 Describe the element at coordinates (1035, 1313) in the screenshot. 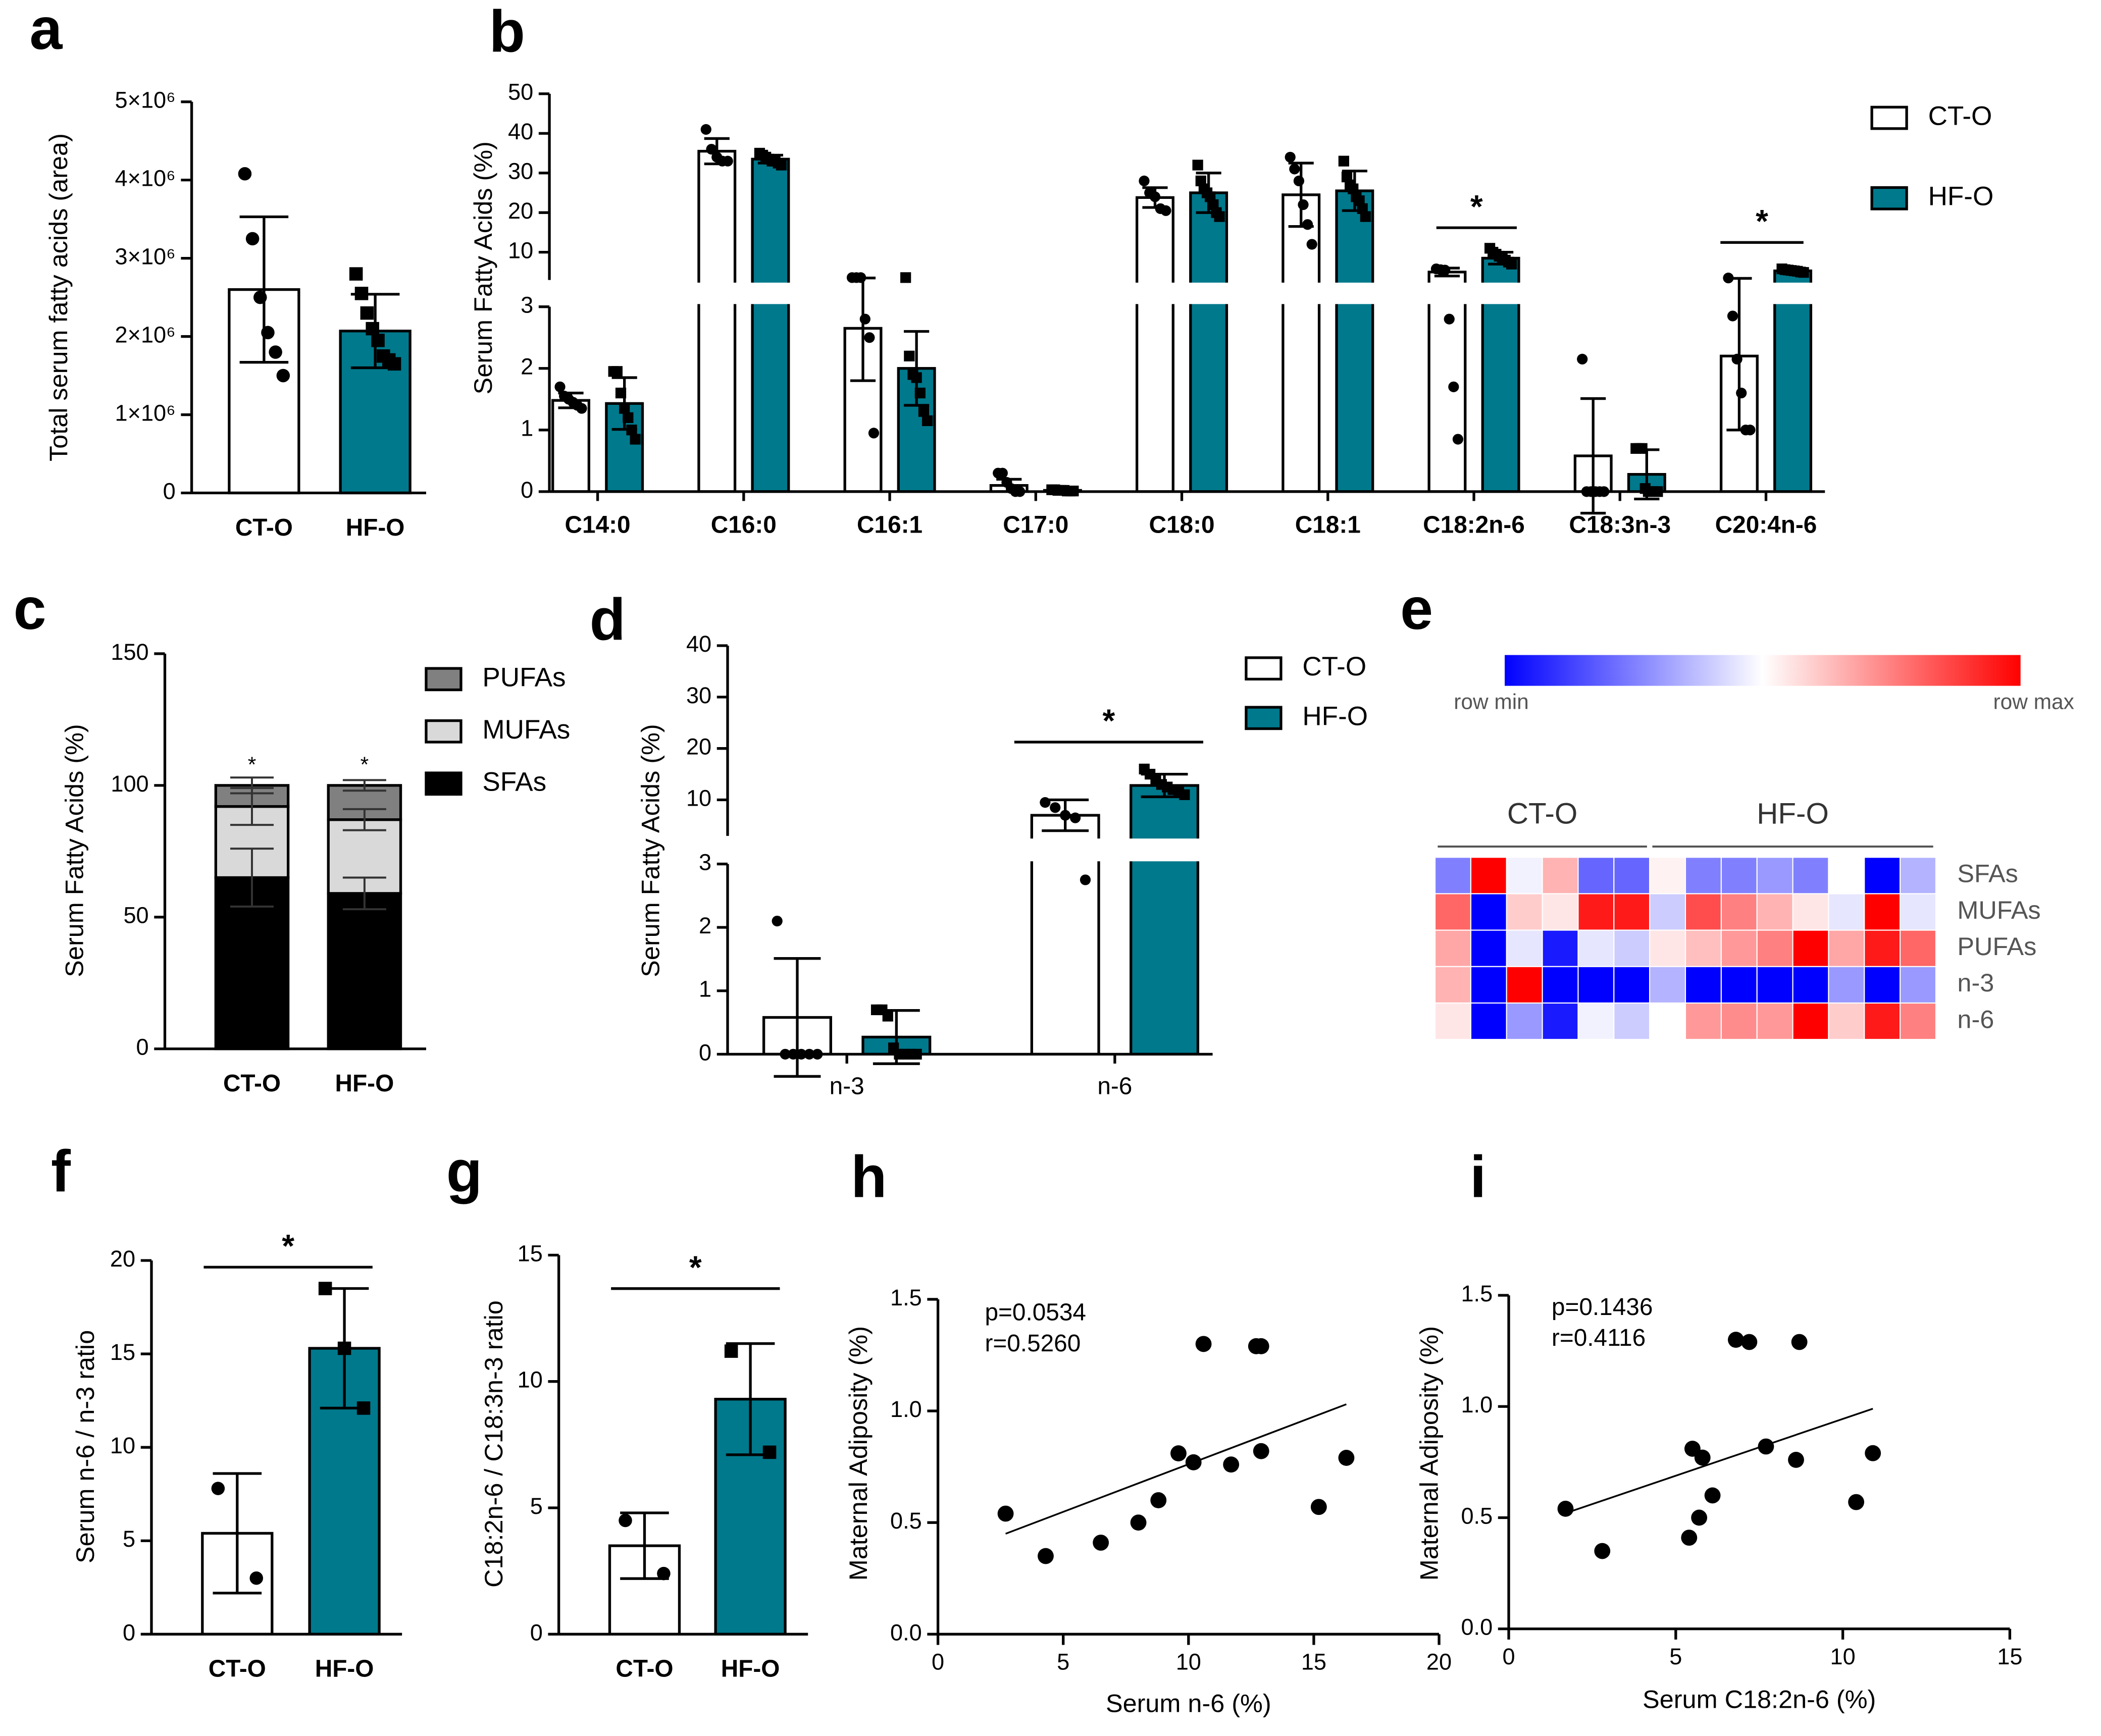

I see `annotation: p=0.0534` at that location.